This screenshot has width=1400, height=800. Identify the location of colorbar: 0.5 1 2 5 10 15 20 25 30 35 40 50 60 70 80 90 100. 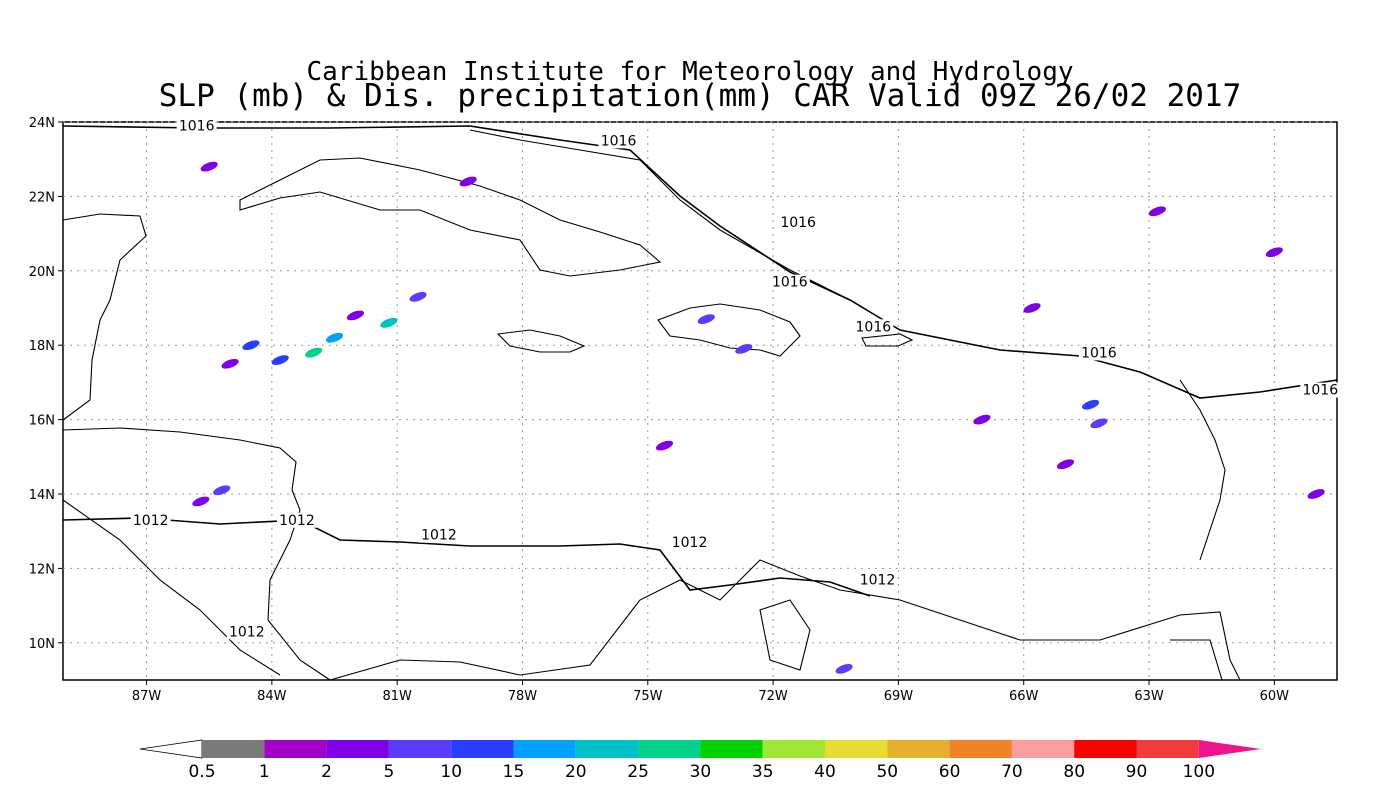
(700, 760).